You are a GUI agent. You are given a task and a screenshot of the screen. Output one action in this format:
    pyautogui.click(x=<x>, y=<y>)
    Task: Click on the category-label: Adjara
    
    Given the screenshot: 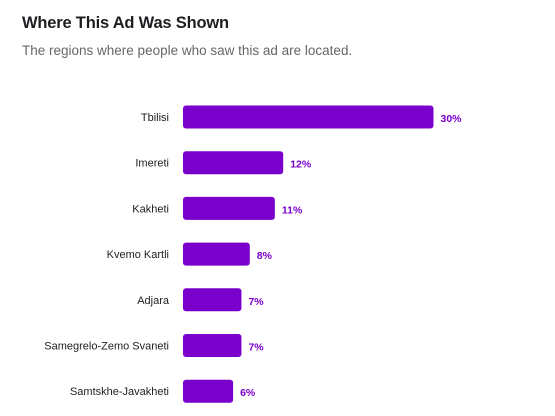 What is the action you would take?
    pyautogui.click(x=153, y=301)
    